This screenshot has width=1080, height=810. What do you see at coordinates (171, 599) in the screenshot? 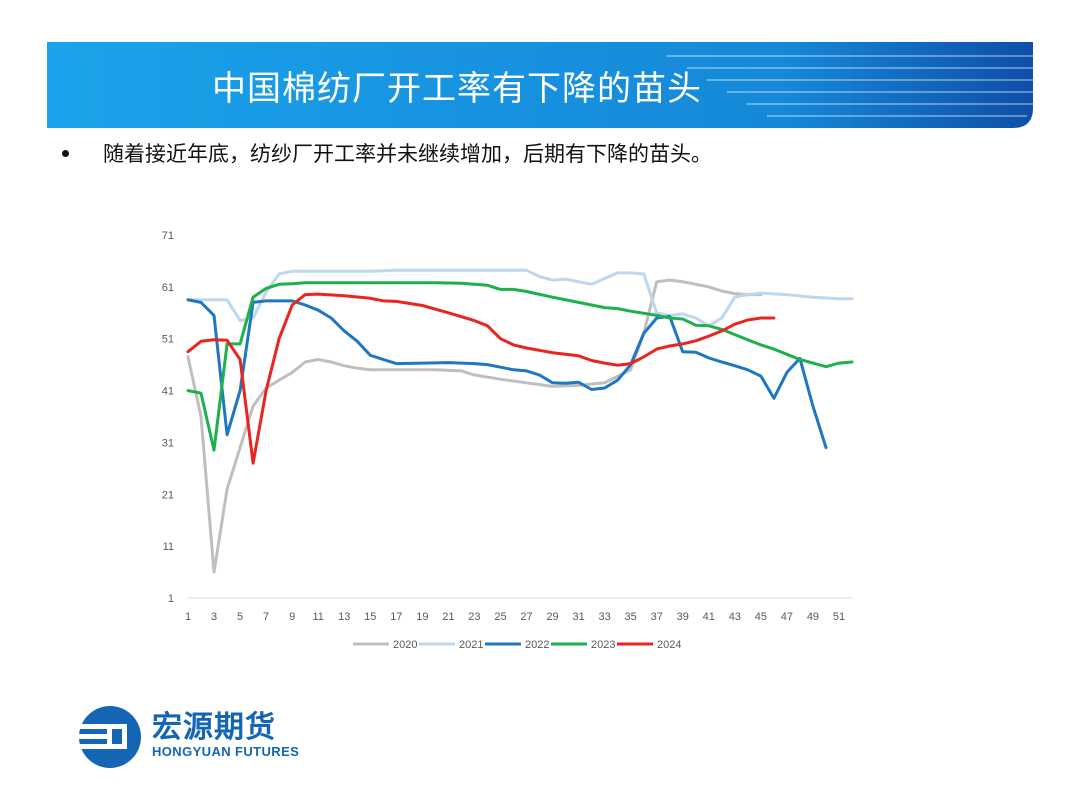
I see `y-tick-label: 1` at bounding box center [171, 599].